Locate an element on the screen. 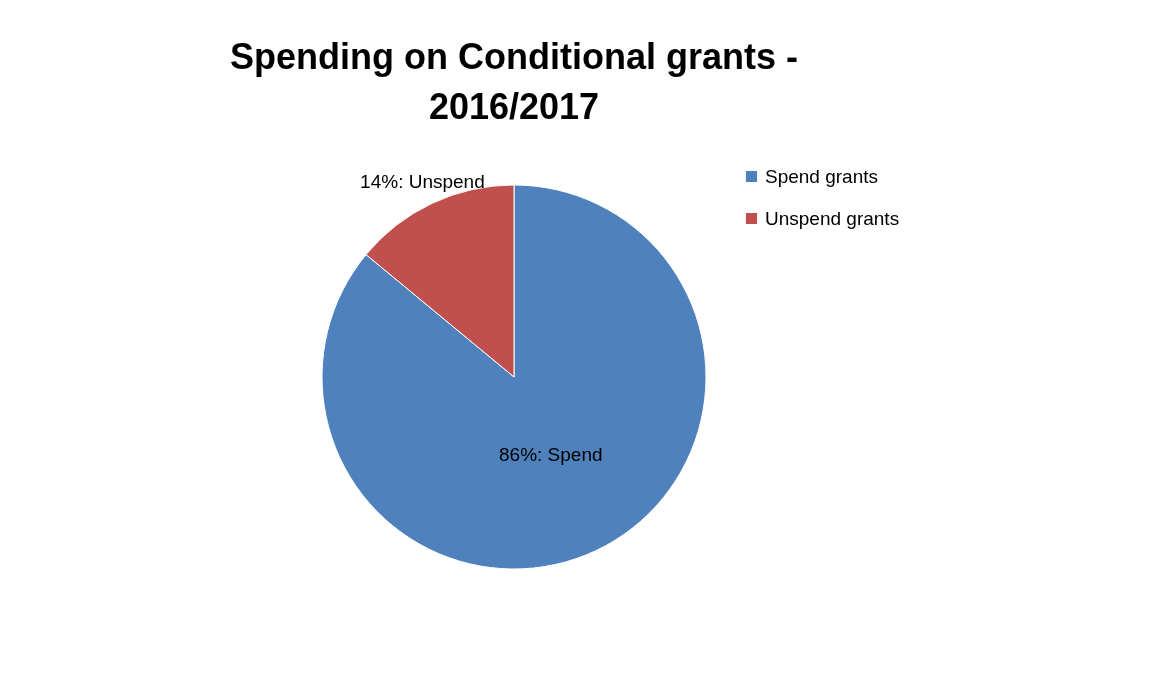  data-label: 14%: Unspend is located at coordinates (422, 182).